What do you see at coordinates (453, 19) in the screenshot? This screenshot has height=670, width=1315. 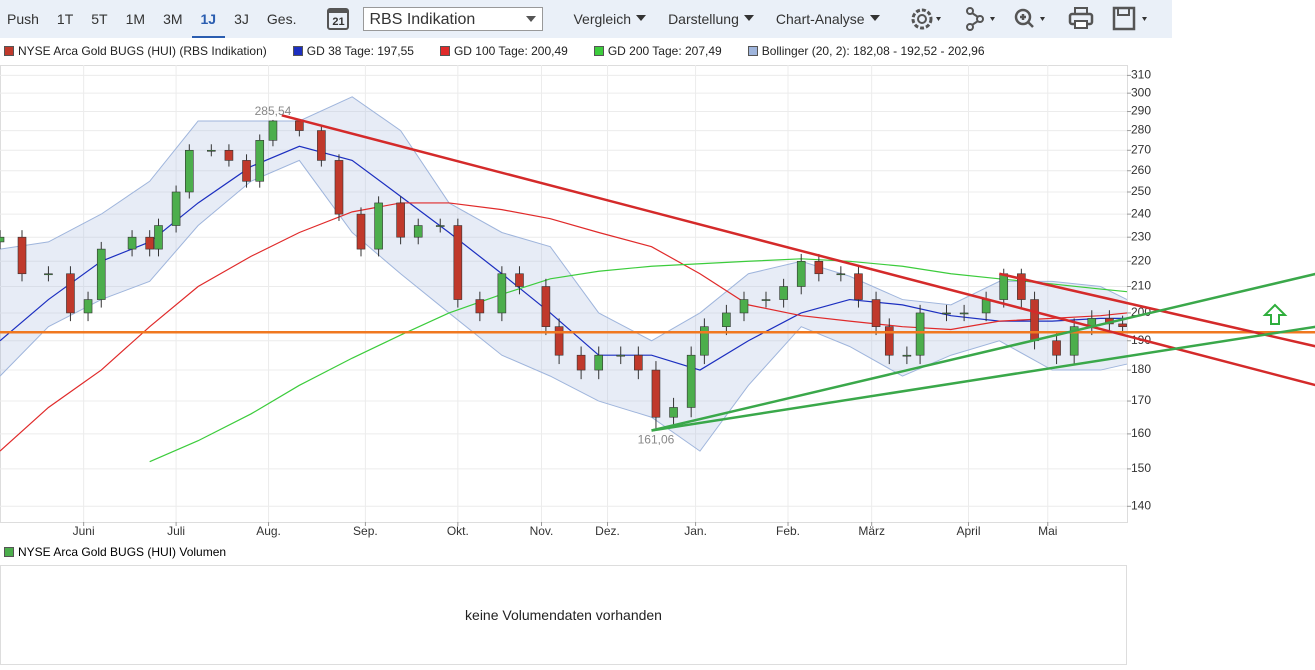 I see `source-select: RBS Indikation` at bounding box center [453, 19].